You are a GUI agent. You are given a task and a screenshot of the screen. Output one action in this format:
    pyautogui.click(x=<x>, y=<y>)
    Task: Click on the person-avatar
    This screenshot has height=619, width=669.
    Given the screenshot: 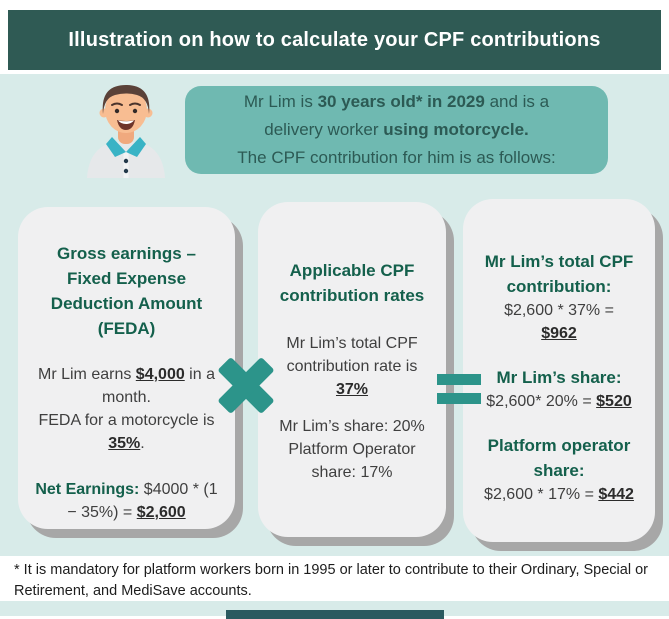 What is the action you would take?
    pyautogui.click(x=126, y=130)
    